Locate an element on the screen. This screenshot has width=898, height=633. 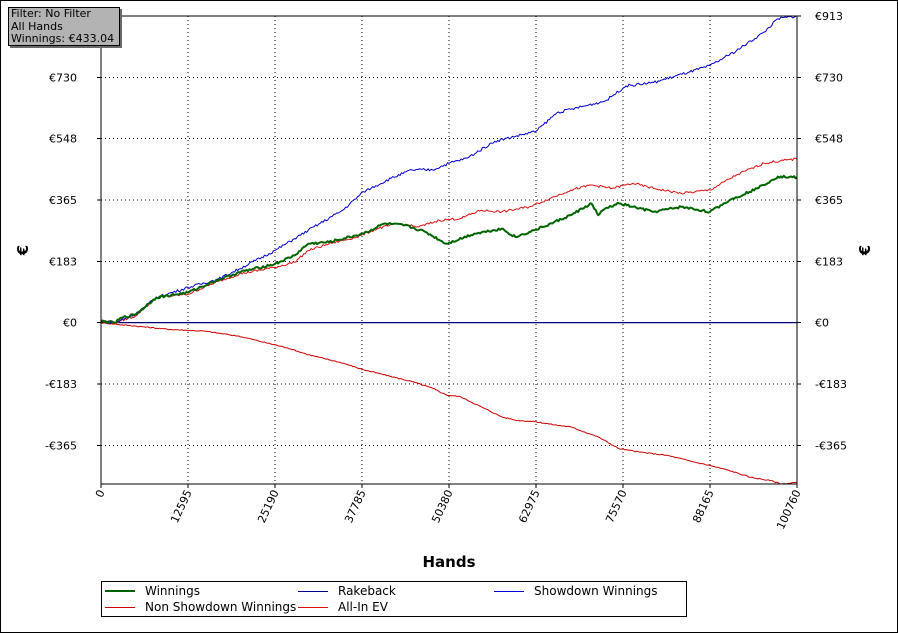
y-axis-title-right: € is located at coordinates (865, 250).